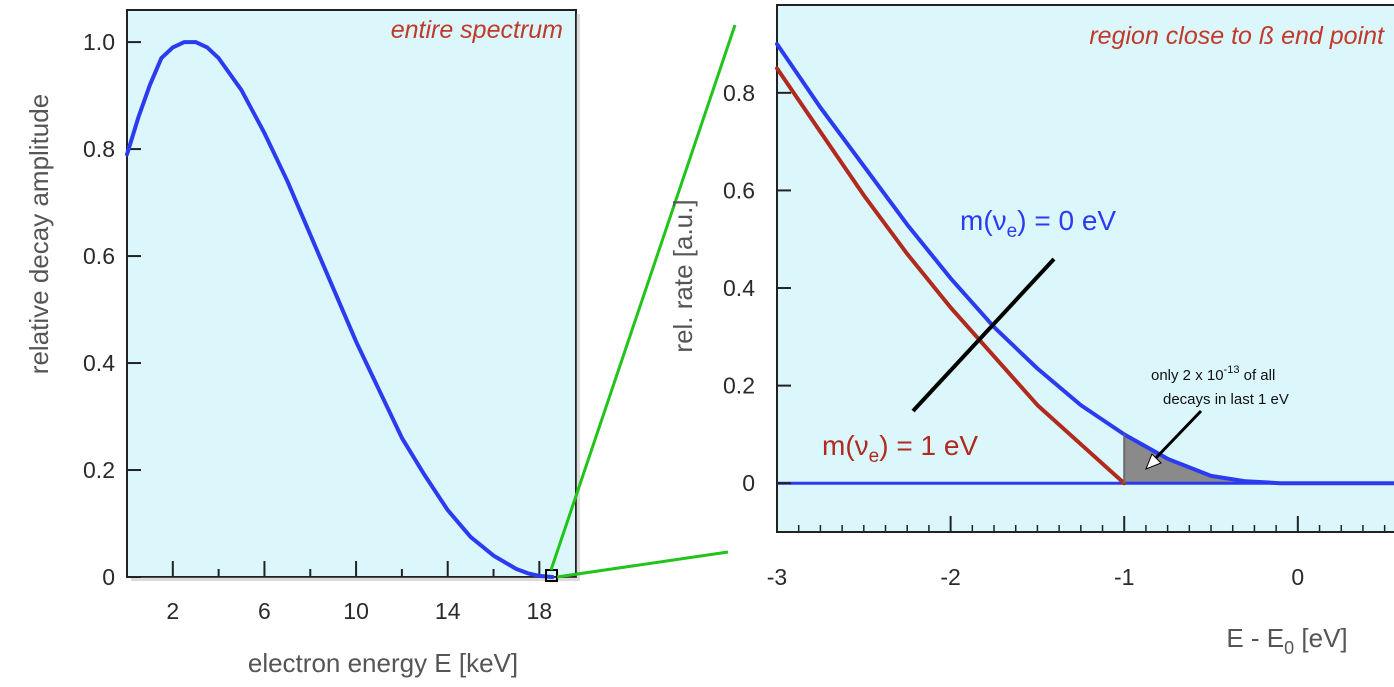 This screenshot has height=687, width=1394. What do you see at coordinates (264, 611) in the screenshot?
I see `left-x-tick-label: 6` at bounding box center [264, 611].